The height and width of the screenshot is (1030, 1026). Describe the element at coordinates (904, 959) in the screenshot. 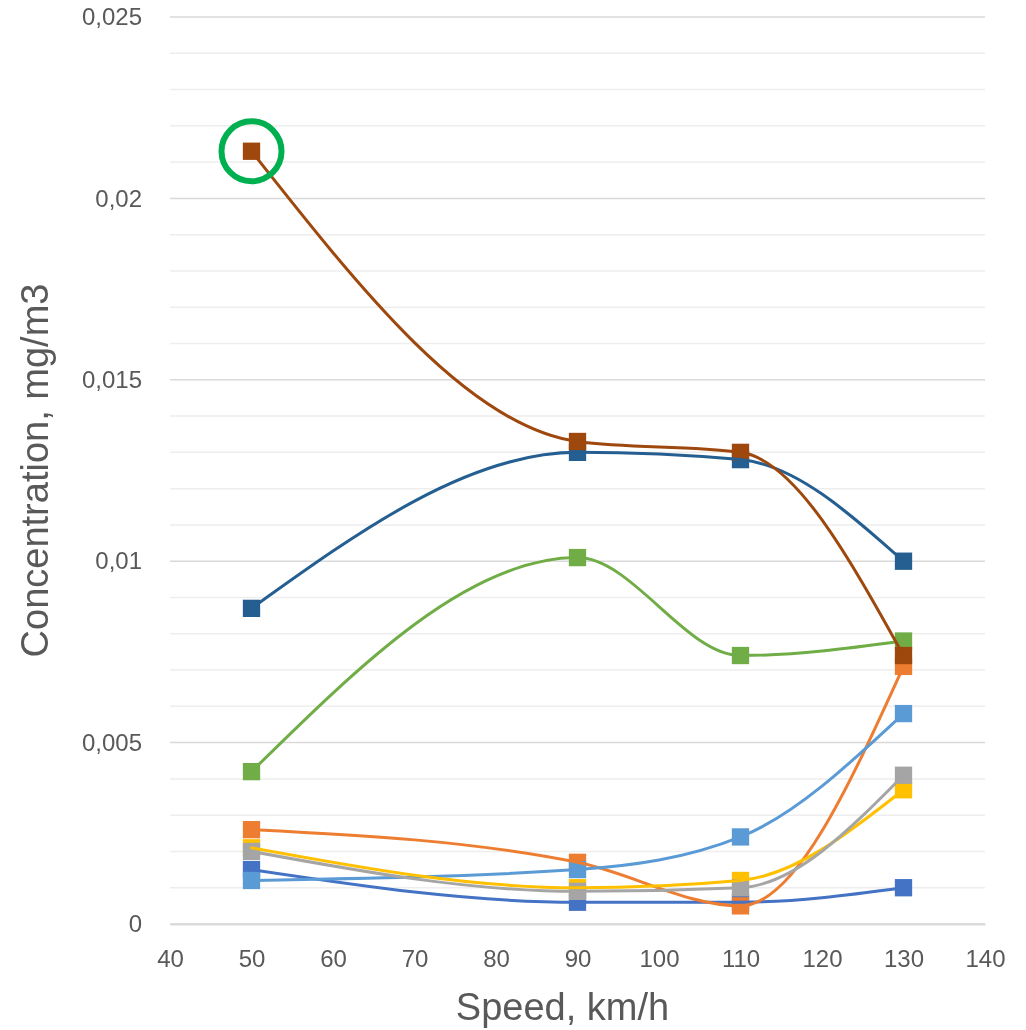

I see `x-tick-label: 130` at that location.